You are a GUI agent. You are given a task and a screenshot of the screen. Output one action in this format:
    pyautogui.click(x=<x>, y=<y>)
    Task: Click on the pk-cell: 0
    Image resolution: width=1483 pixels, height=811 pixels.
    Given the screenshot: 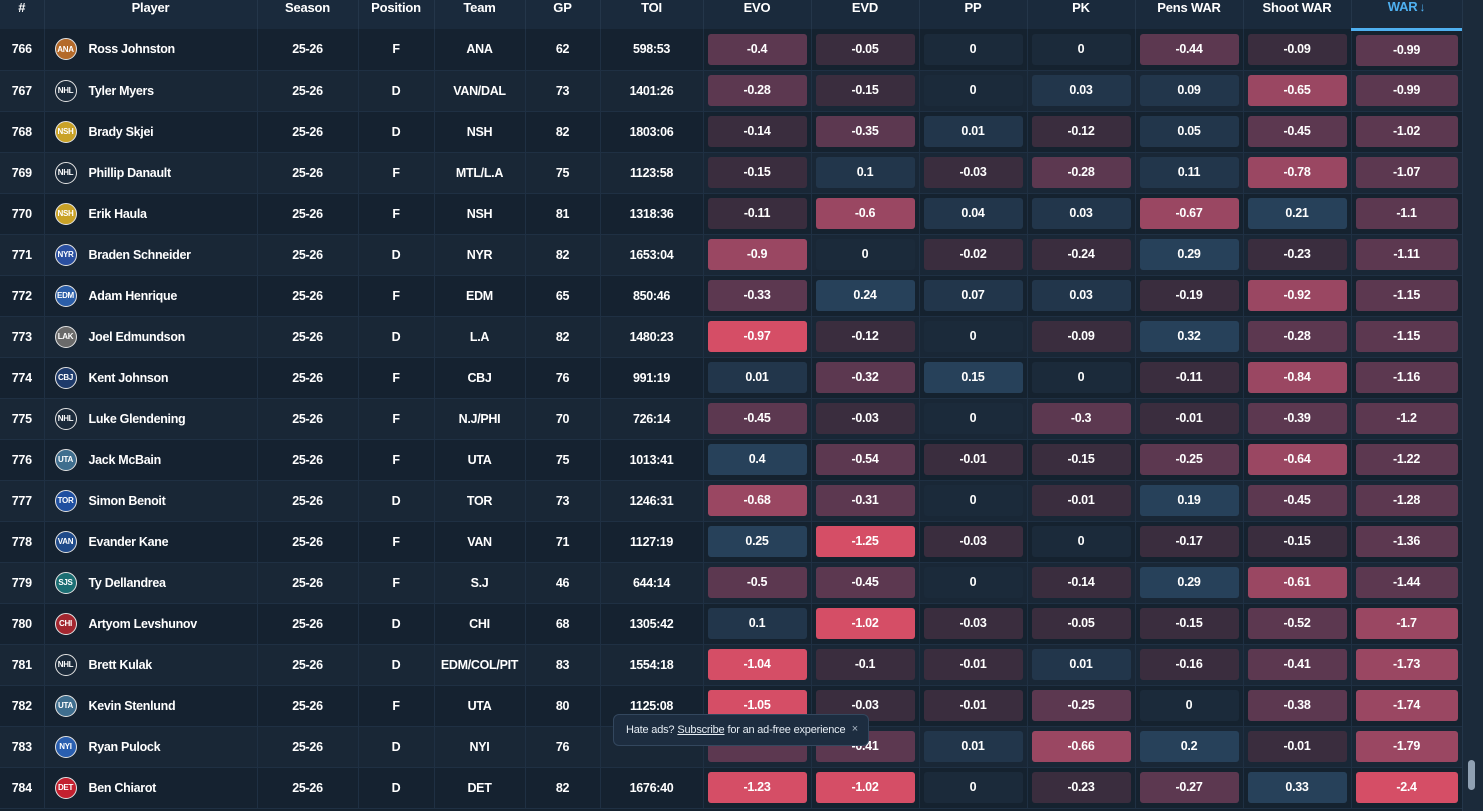 What is the action you would take?
    pyautogui.click(x=1081, y=50)
    